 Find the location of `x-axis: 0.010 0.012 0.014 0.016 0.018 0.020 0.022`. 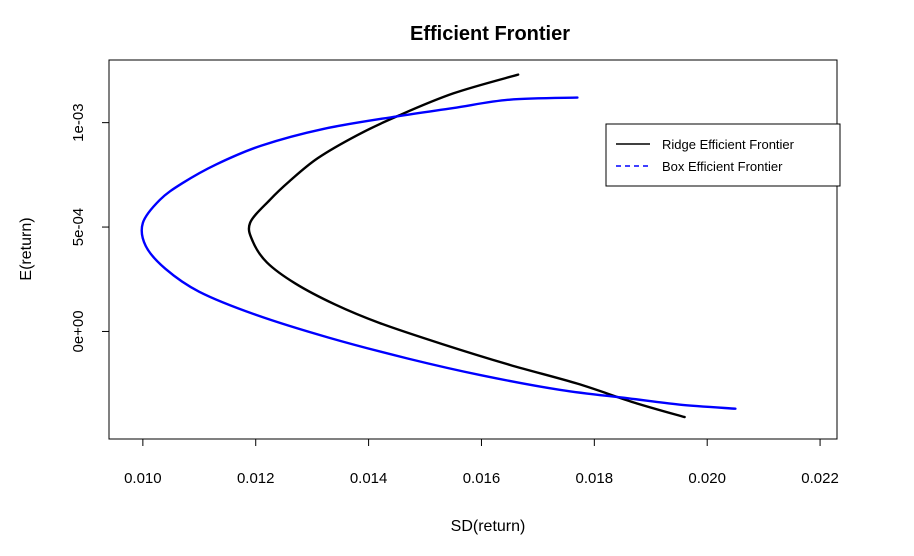

x-axis: 0.010 0.012 0.014 0.016 0.018 0.020 0.022 is located at coordinates (481, 463).